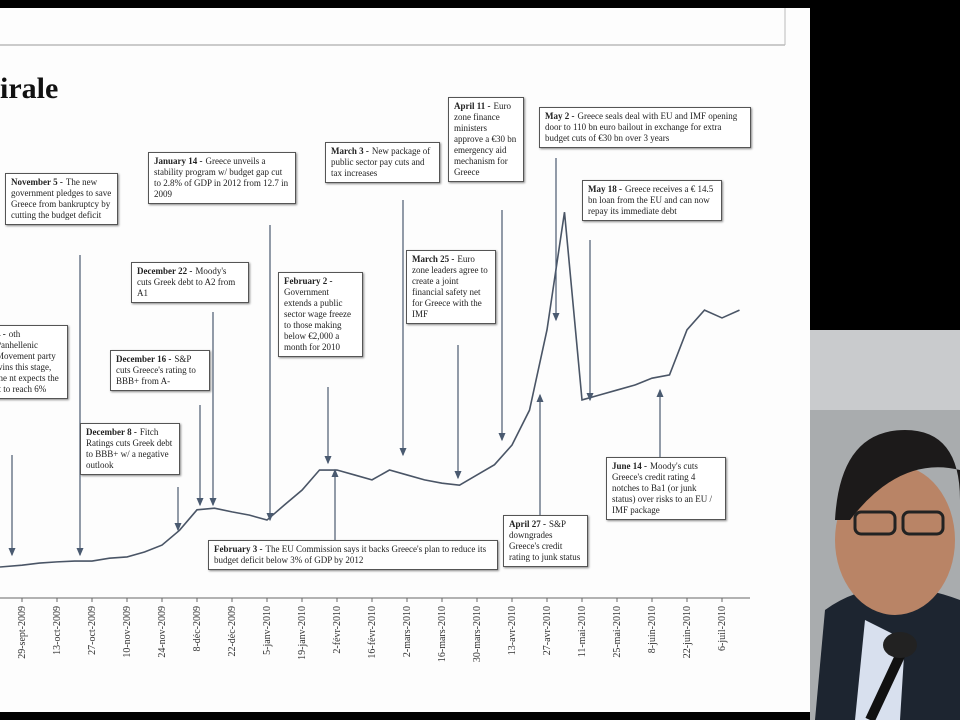 Image resolution: width=960 pixels, height=720 pixels. What do you see at coordinates (885, 370) in the screenshot?
I see `window-blinds` at bounding box center [885, 370].